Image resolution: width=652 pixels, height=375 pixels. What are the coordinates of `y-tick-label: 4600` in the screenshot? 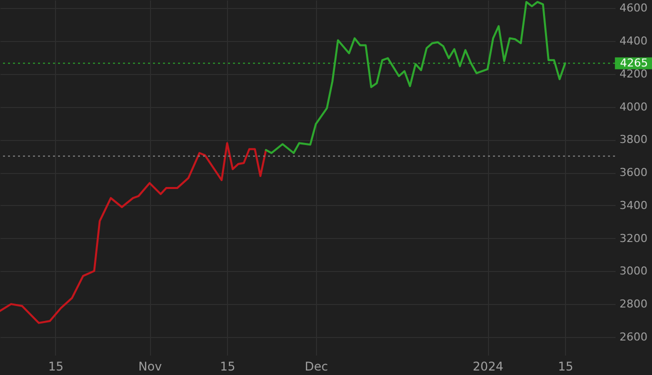 It's located at (634, 8).